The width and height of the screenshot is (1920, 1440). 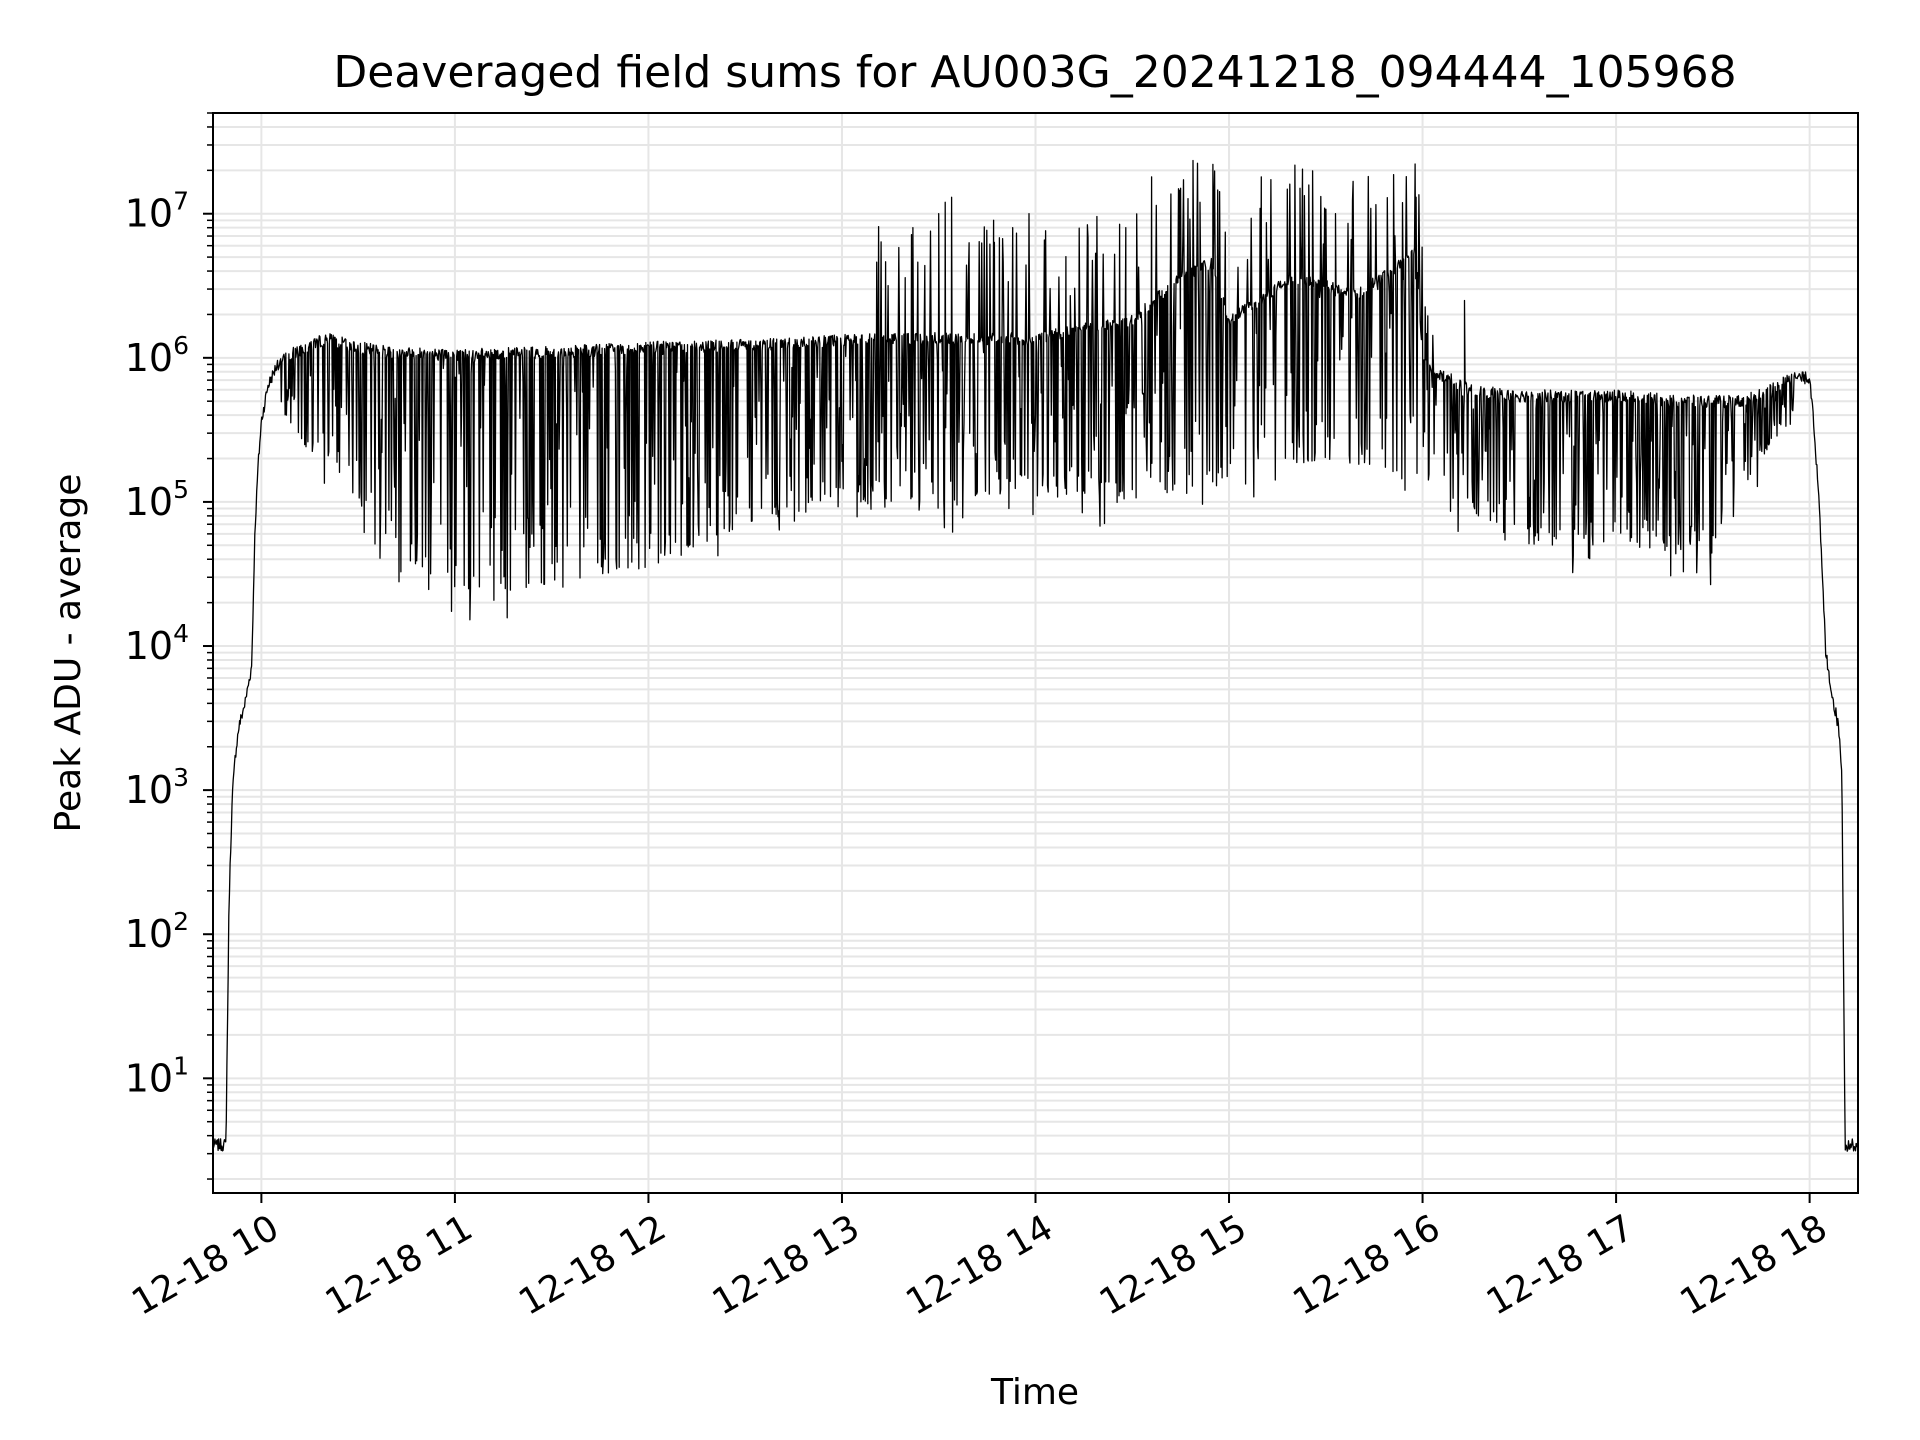 What do you see at coordinates (68, 653) in the screenshot?
I see `y-axis-label: Peak ADU - average` at bounding box center [68, 653].